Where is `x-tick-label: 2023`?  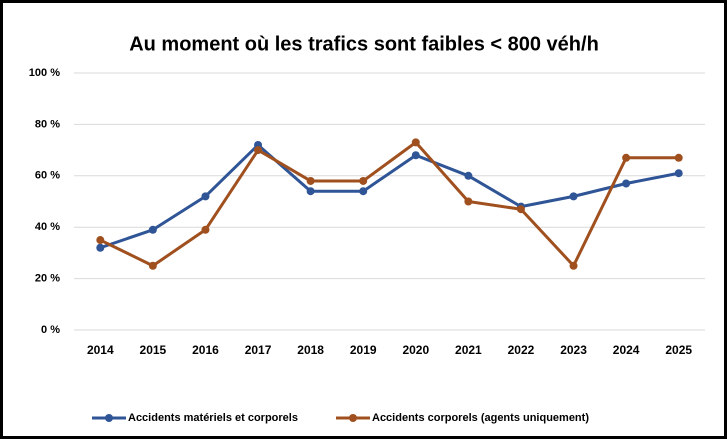
x-tick-label: 2023 is located at coordinates (573, 350).